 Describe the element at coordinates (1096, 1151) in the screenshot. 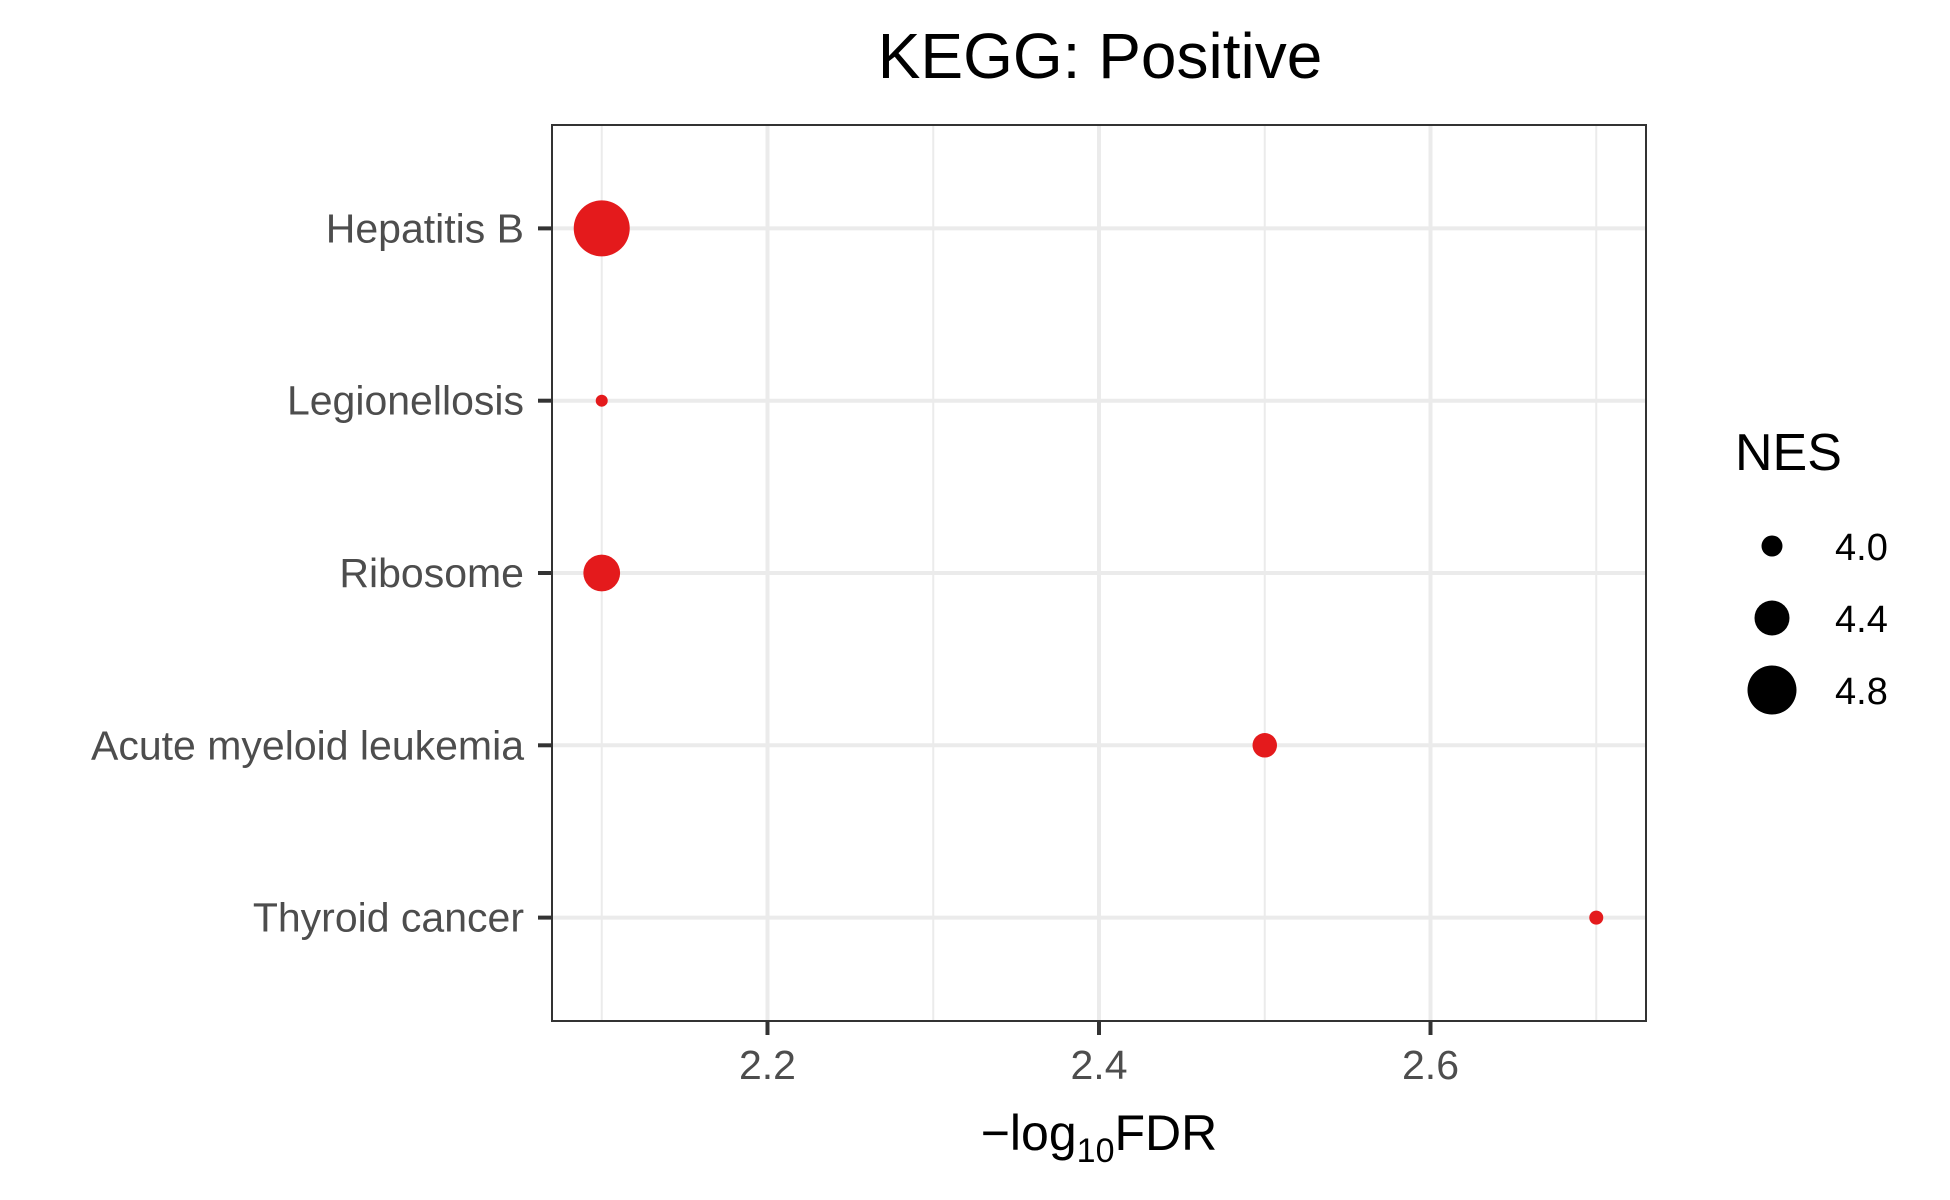

I see `x-axis-title-subscript: 10` at that location.